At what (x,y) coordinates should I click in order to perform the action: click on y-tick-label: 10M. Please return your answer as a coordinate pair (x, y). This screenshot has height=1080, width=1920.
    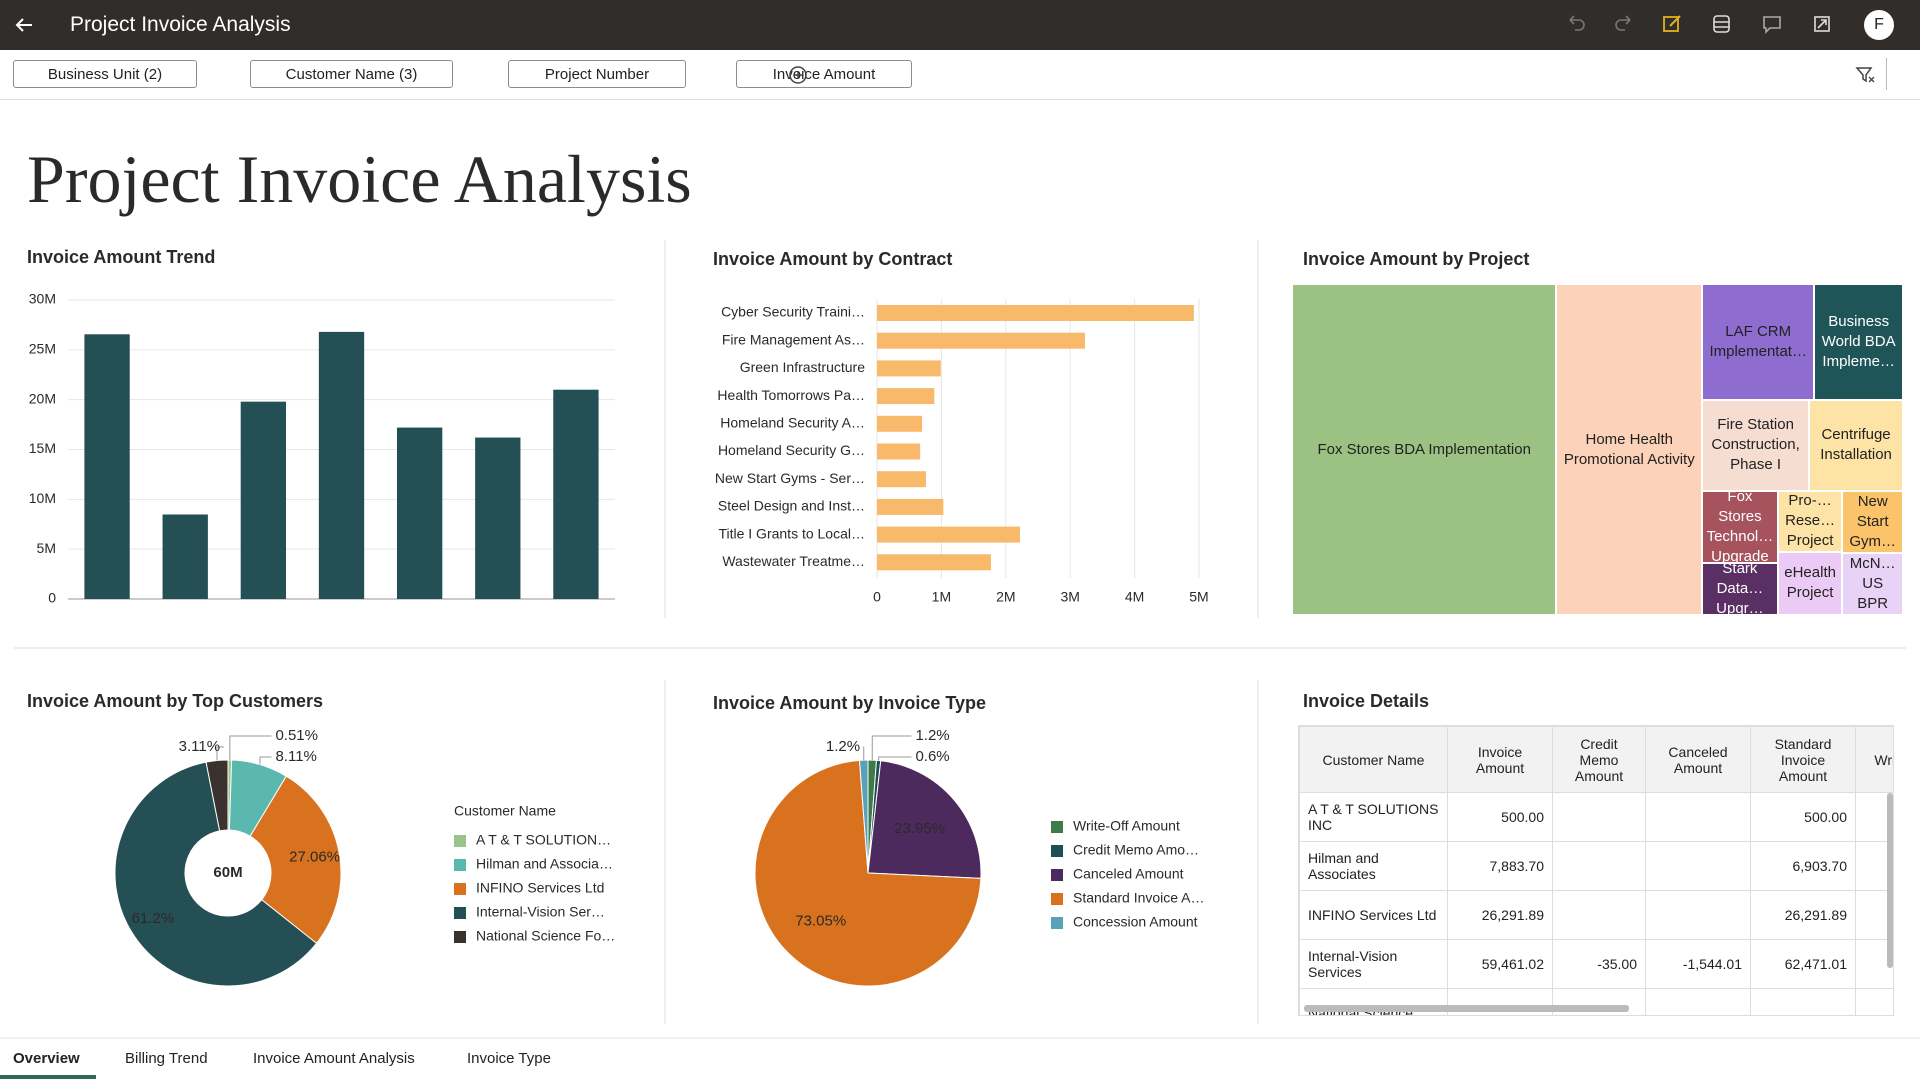
    Looking at the image, I should click on (42, 498).